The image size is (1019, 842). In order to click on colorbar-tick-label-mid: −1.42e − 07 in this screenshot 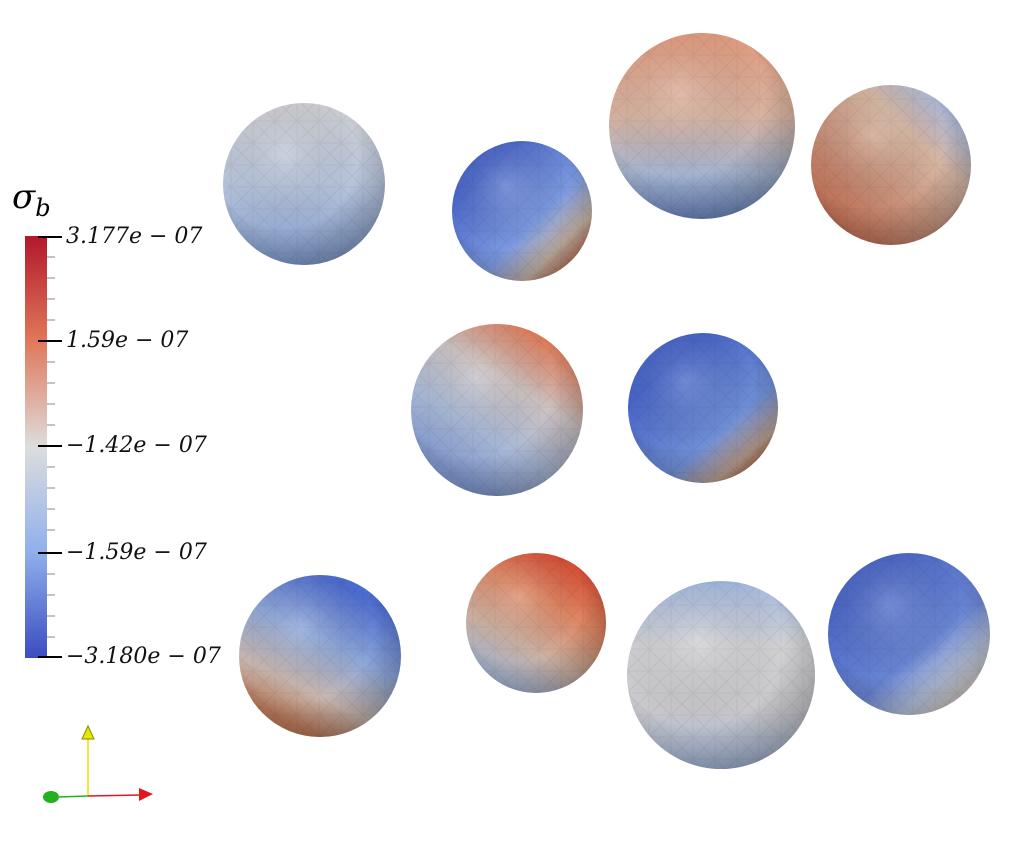, I will do `click(136, 445)`.